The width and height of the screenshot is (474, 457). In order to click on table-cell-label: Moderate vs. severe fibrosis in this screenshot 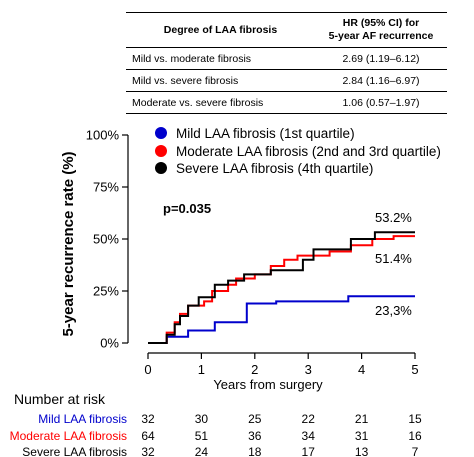, I will do `click(220, 102)`.